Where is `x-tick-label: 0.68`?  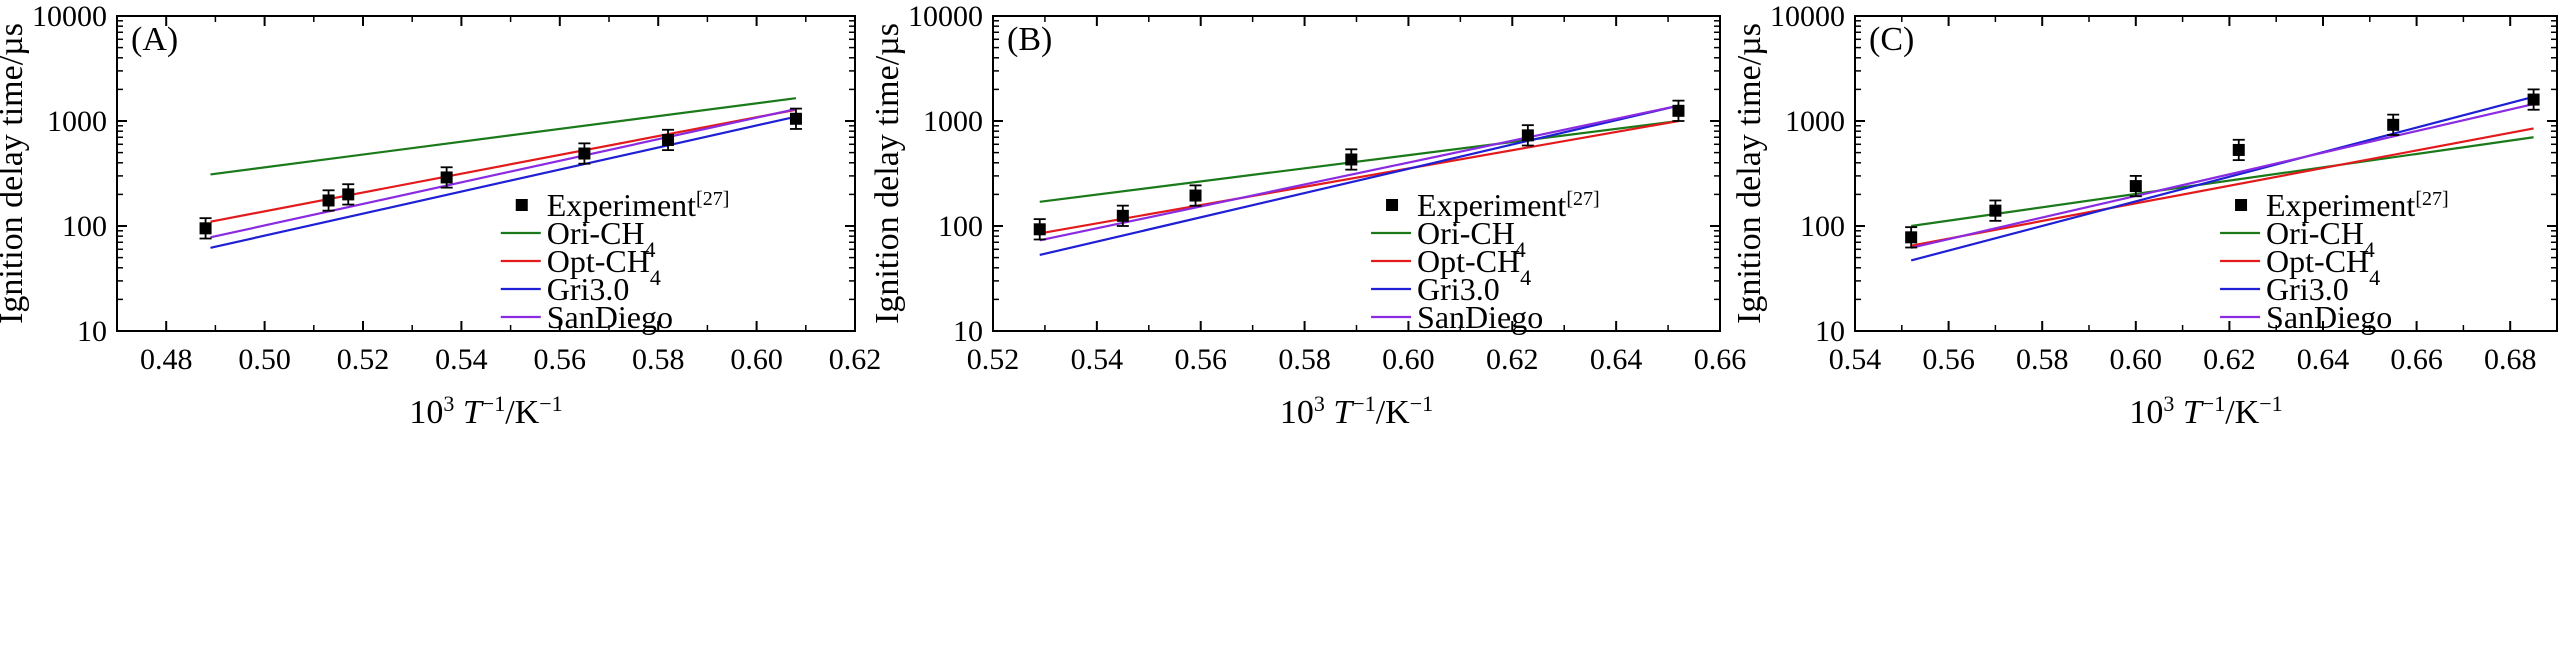
x-tick-label: 0.68 is located at coordinates (2510, 359).